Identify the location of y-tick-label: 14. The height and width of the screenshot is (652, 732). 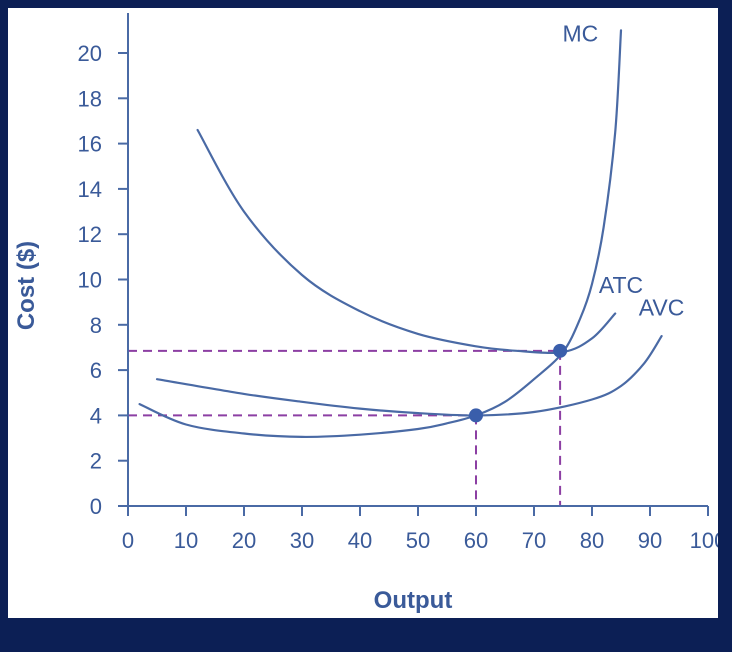
(90, 189).